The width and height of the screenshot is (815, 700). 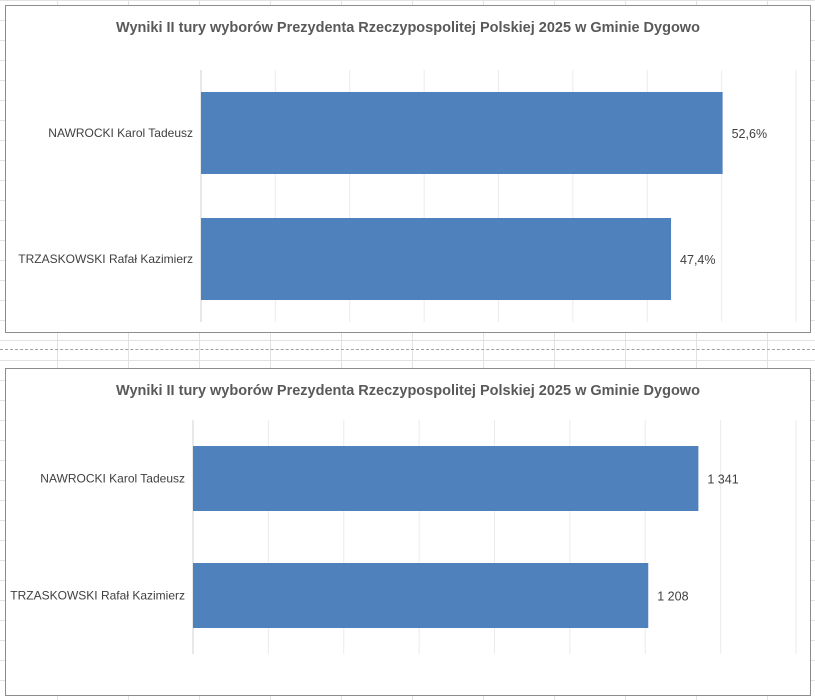 What do you see at coordinates (697, 260) in the screenshot?
I see `data-label: 47,4%` at bounding box center [697, 260].